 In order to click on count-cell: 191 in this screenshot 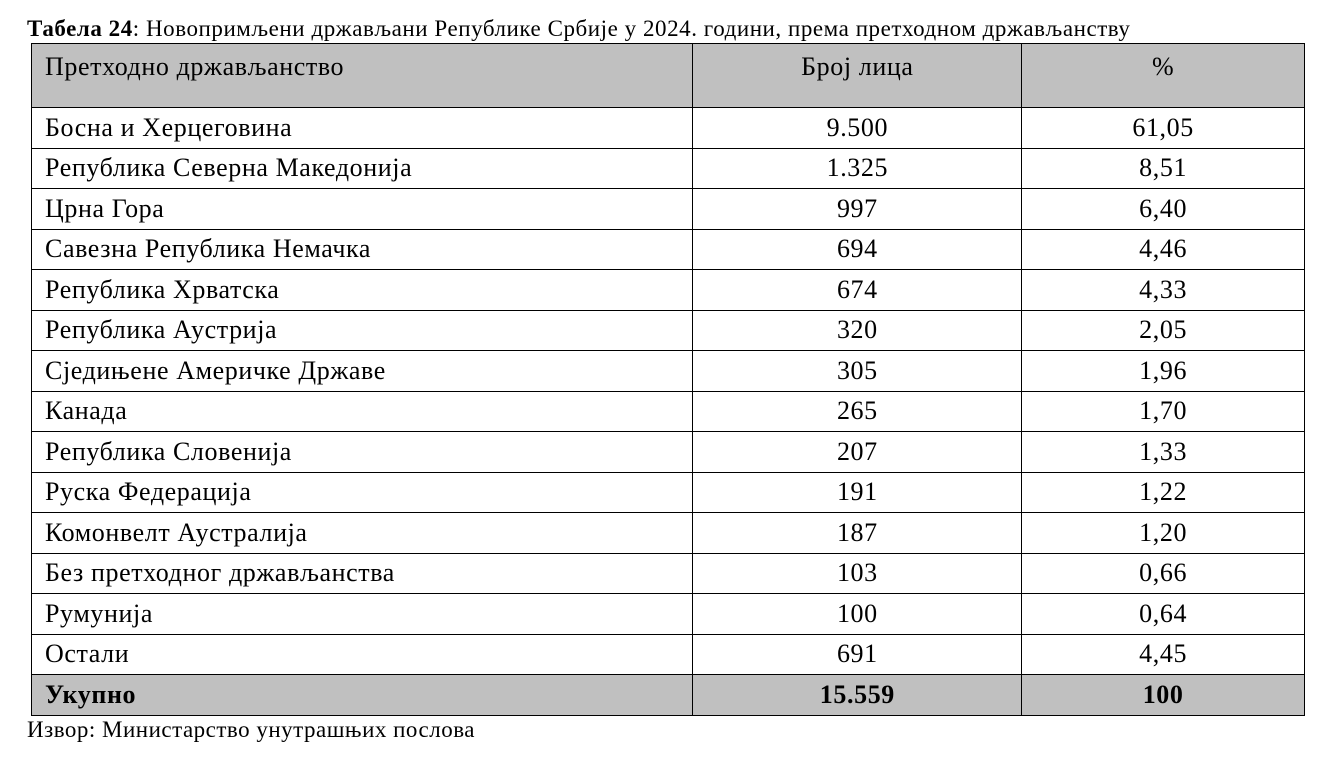, I will do `click(857, 492)`.